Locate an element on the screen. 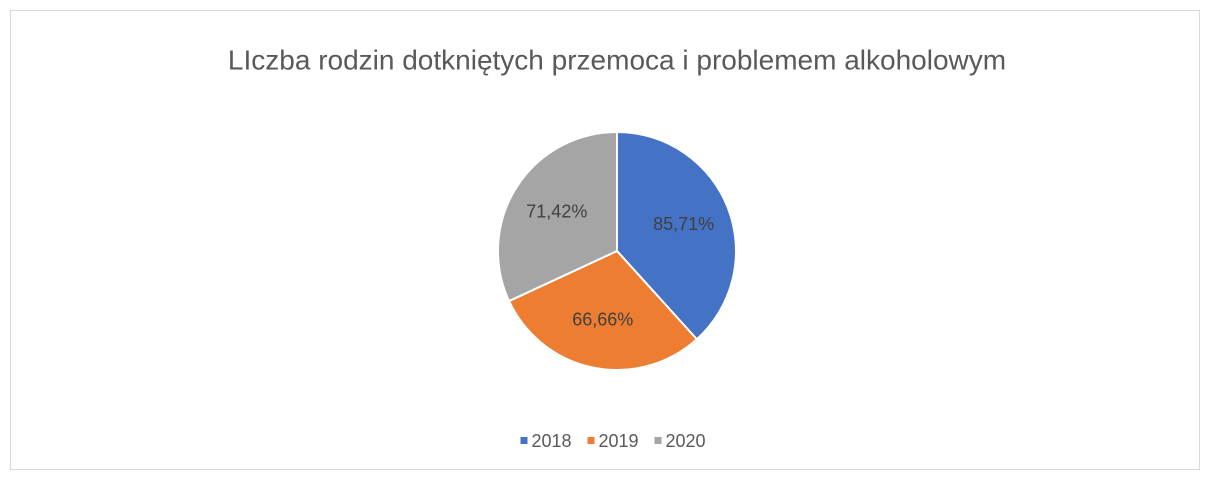 Image resolution: width=1210 pixels, height=481 pixels. legend-label: 2018 is located at coordinates (552, 441).